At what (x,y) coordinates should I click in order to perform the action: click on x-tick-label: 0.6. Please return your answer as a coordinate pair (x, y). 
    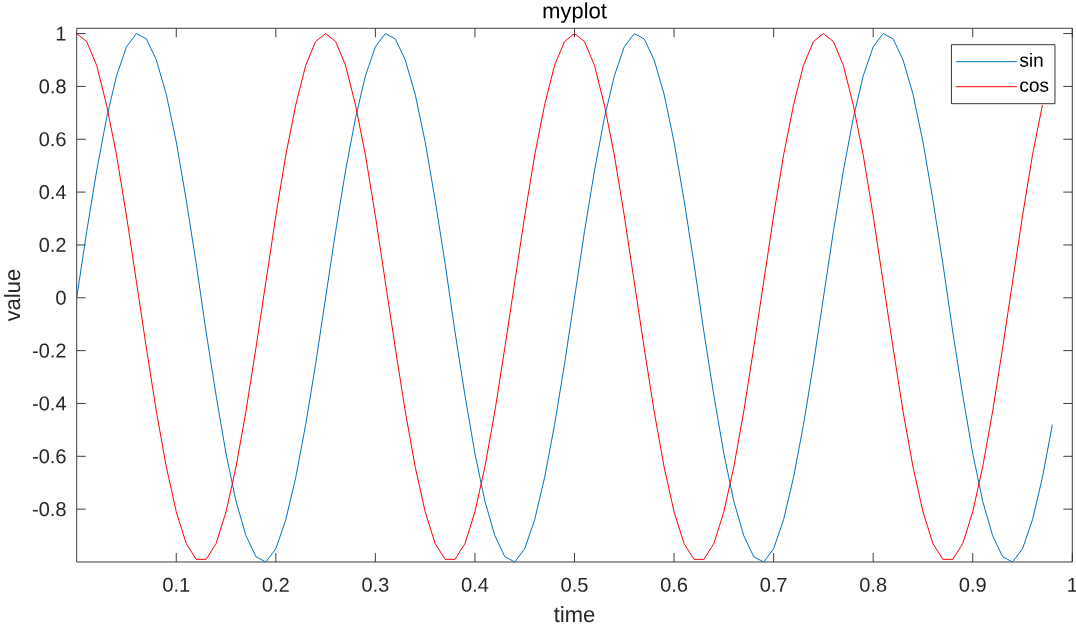
    Looking at the image, I should click on (674, 584).